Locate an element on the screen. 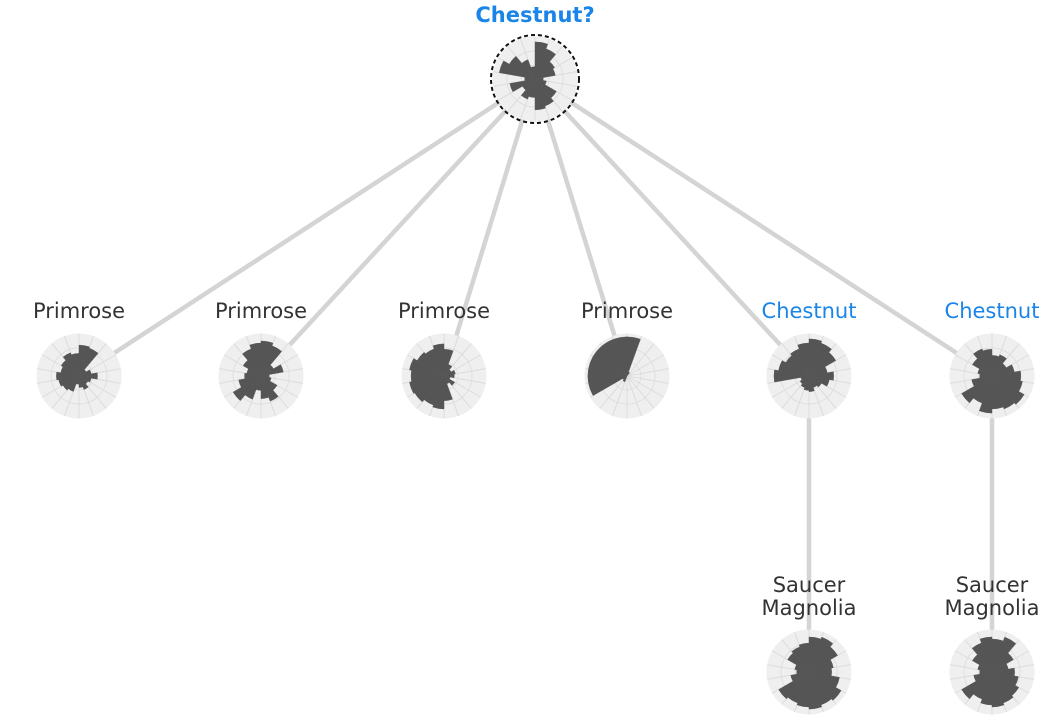 This screenshot has height=726, width=1049. edge-root-n5 is located at coordinates (672, 227).